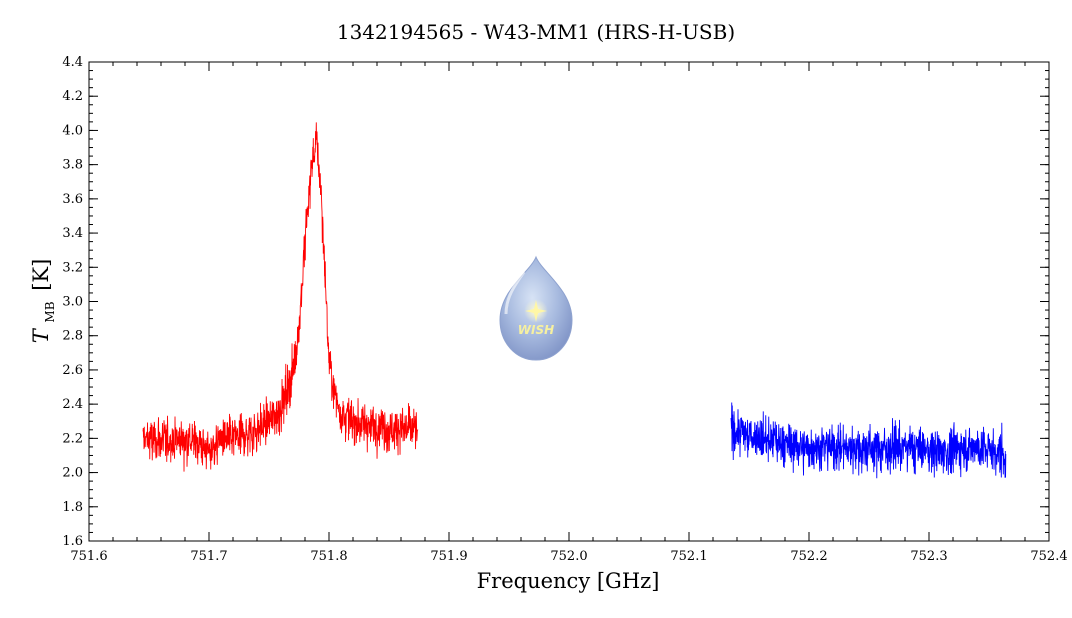 This screenshot has height=618, width=1072. Describe the element at coordinates (72, 165) in the screenshot. I see `y-tick-label: 3.8` at that location.